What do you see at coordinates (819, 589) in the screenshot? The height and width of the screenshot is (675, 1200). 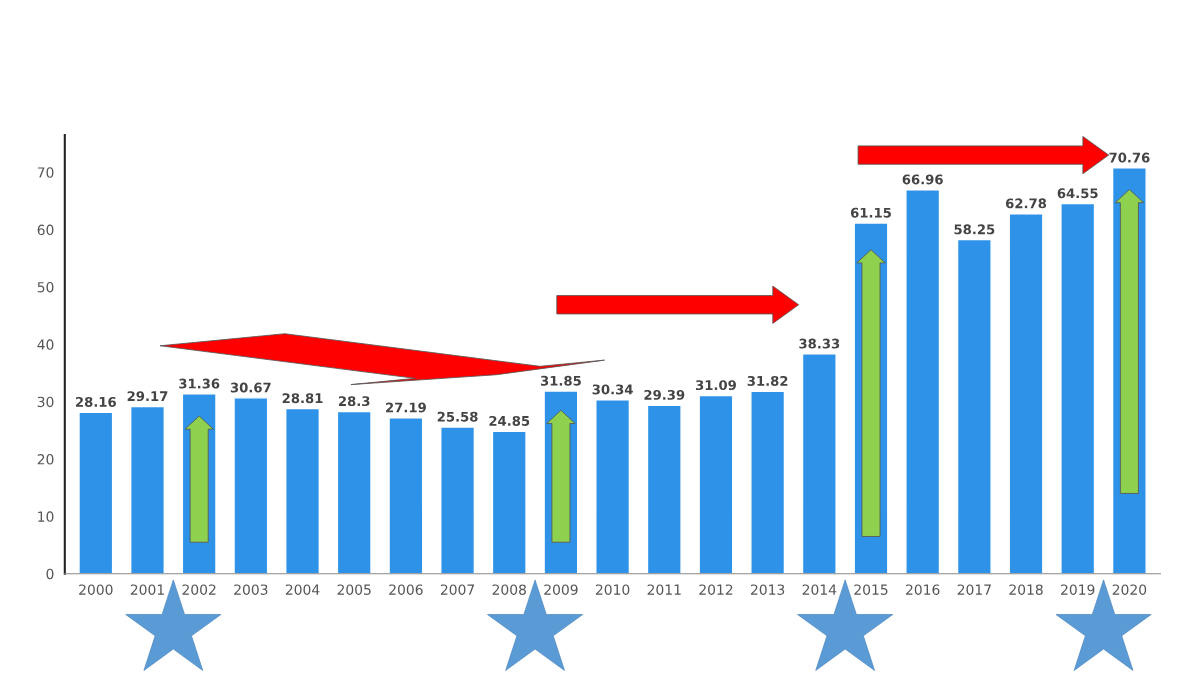 I see `x-tick-label: 2014` at bounding box center [819, 589].